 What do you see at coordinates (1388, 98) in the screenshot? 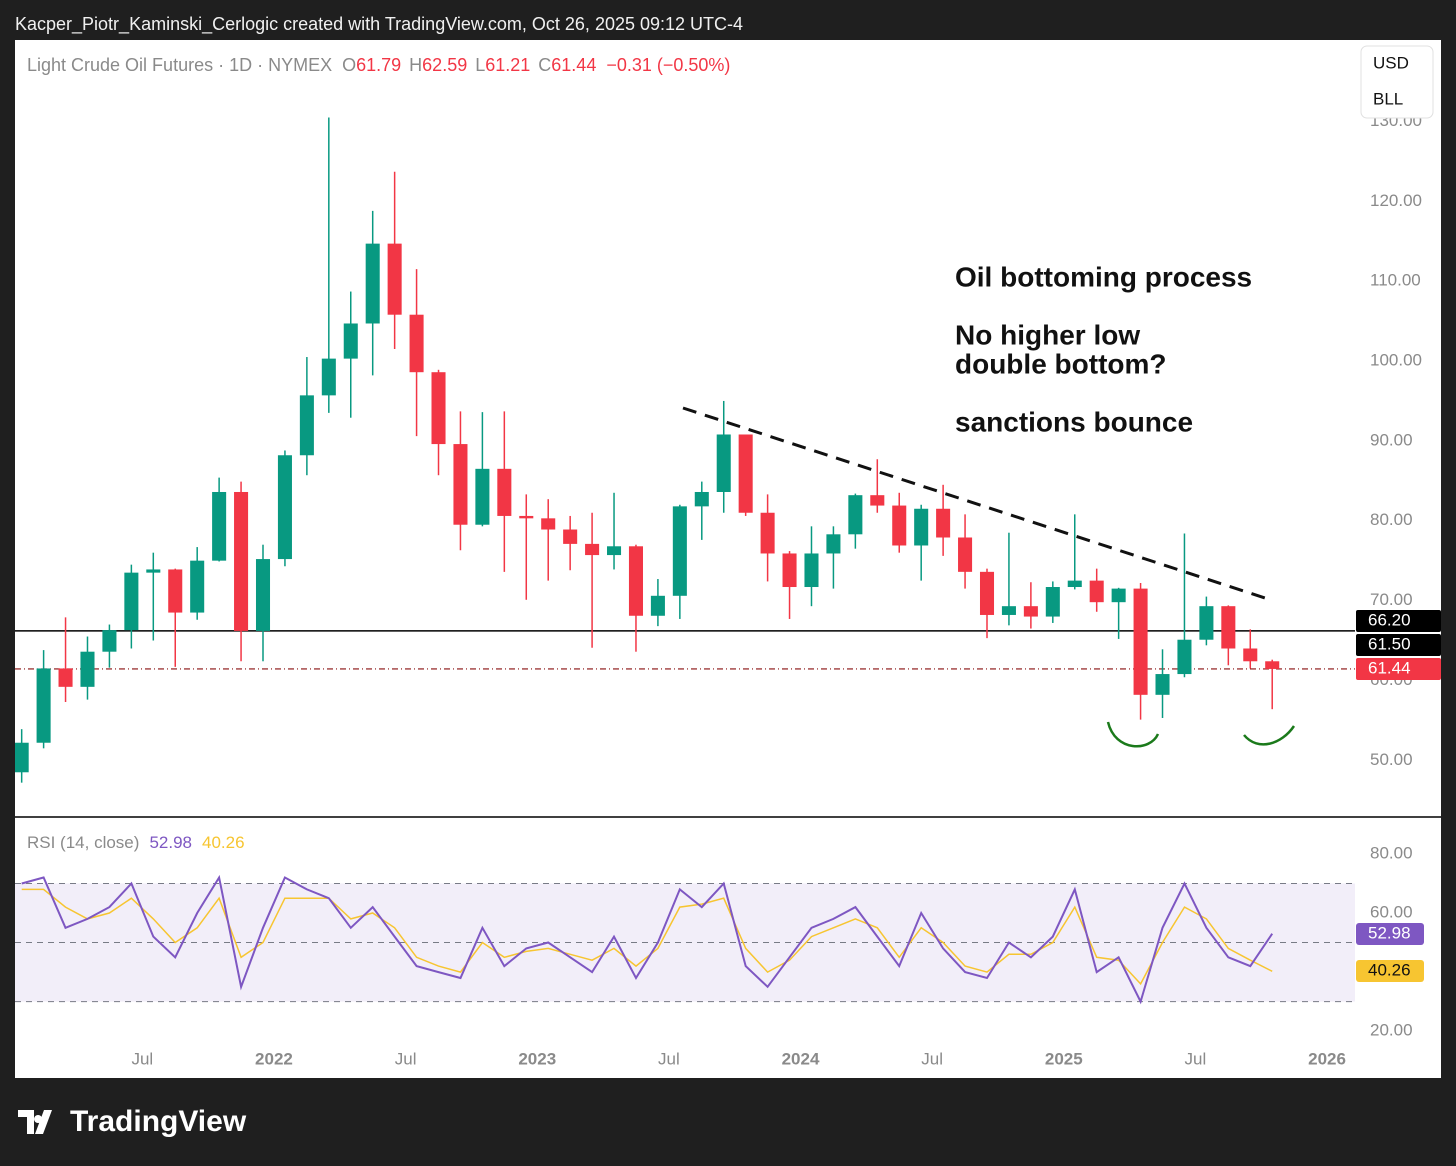
I see `unit: BLL` at bounding box center [1388, 98].